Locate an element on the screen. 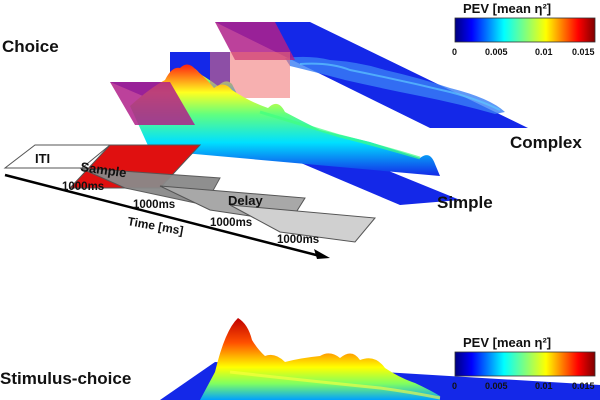 Image resolution: width=600 pixels, height=400 pixels. label-stimulus-choice: Stimulus-choice is located at coordinates (65, 378).